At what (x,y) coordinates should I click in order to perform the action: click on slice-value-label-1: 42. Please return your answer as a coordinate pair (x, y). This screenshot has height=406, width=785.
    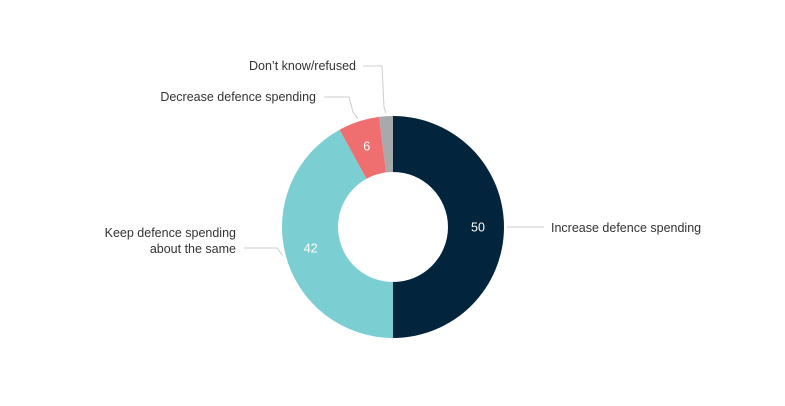
    Looking at the image, I should click on (311, 249).